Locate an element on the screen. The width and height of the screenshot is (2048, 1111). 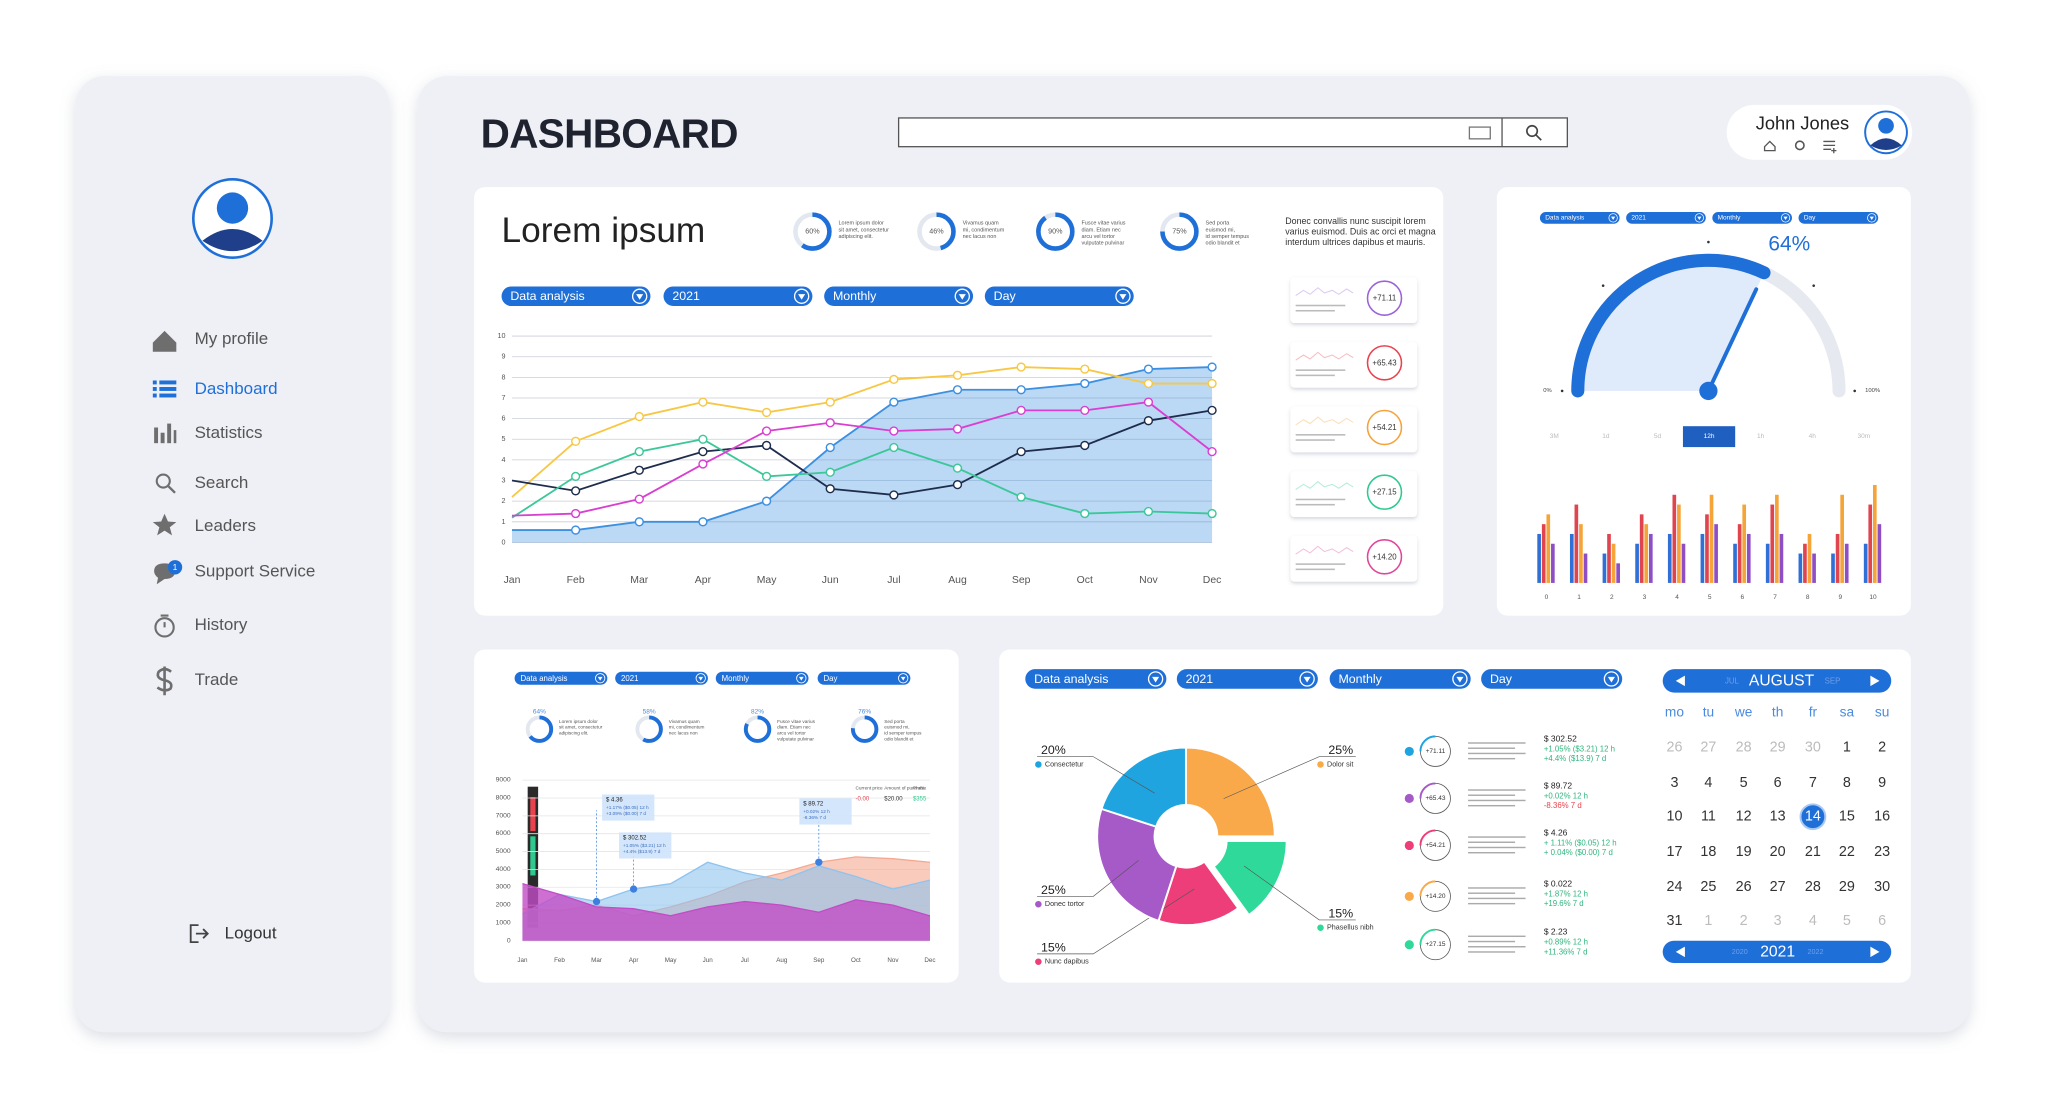
tab: 4h is located at coordinates (1813, 436).